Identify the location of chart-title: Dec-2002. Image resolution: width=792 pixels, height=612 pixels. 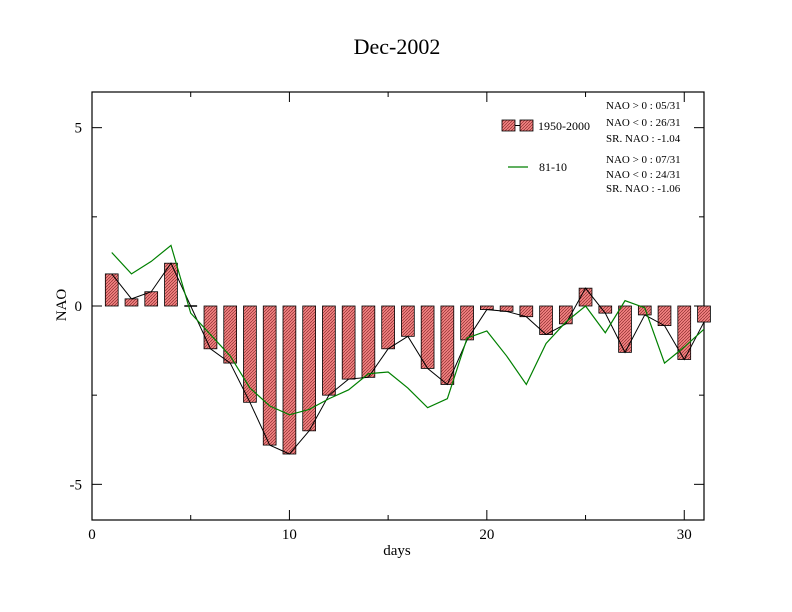
(397, 46).